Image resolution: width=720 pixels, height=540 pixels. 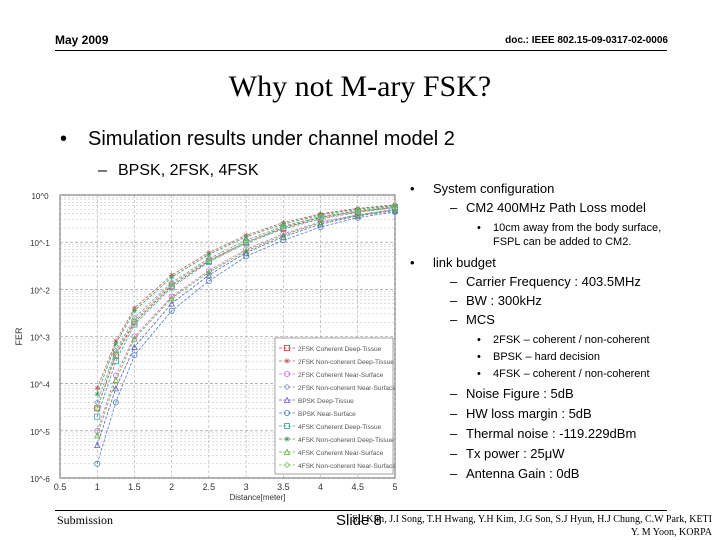 What do you see at coordinates (551, 433) in the screenshot?
I see `more-item-thermal-noise: Thermal noise : -119.229dBm` at bounding box center [551, 433].